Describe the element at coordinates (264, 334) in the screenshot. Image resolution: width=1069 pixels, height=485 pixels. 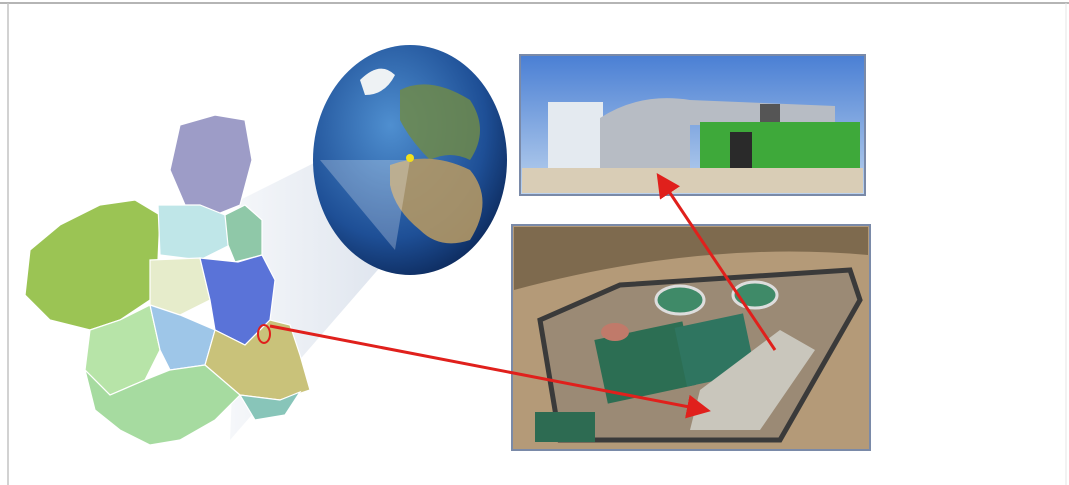
I see `location-marker` at that location.